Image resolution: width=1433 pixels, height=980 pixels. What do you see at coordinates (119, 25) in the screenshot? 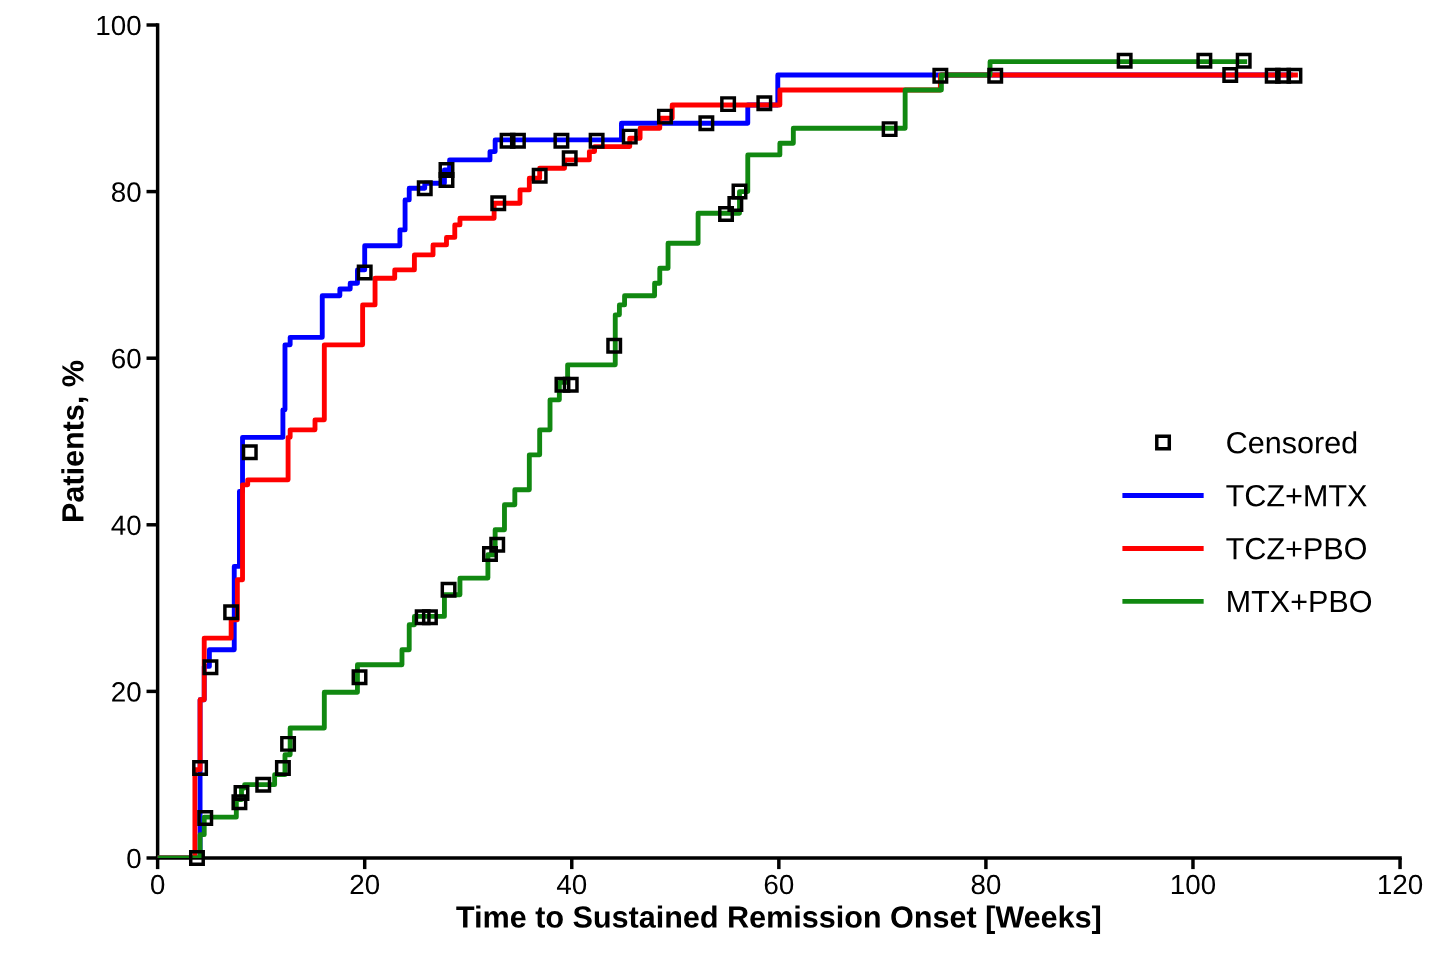
I see `y-tick-label: 100` at bounding box center [119, 25].